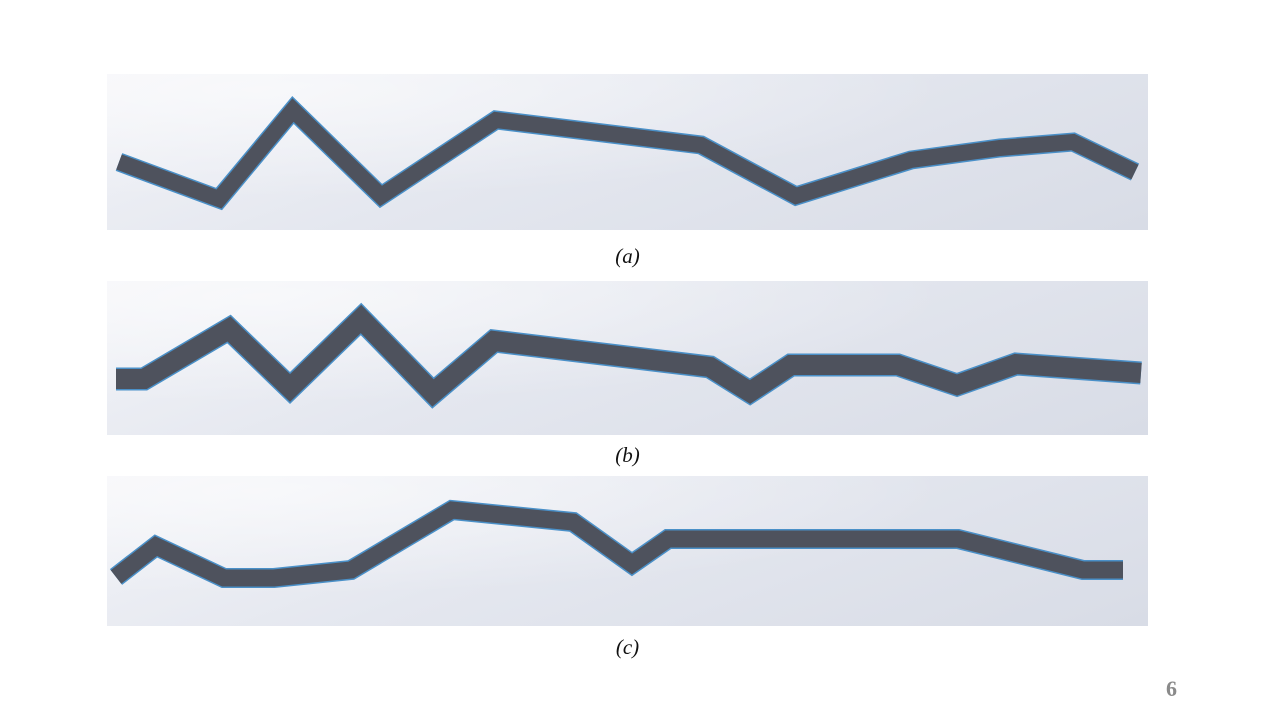 The image size is (1280, 720). What do you see at coordinates (627, 455) in the screenshot?
I see `caption-b: (b)` at bounding box center [627, 455].